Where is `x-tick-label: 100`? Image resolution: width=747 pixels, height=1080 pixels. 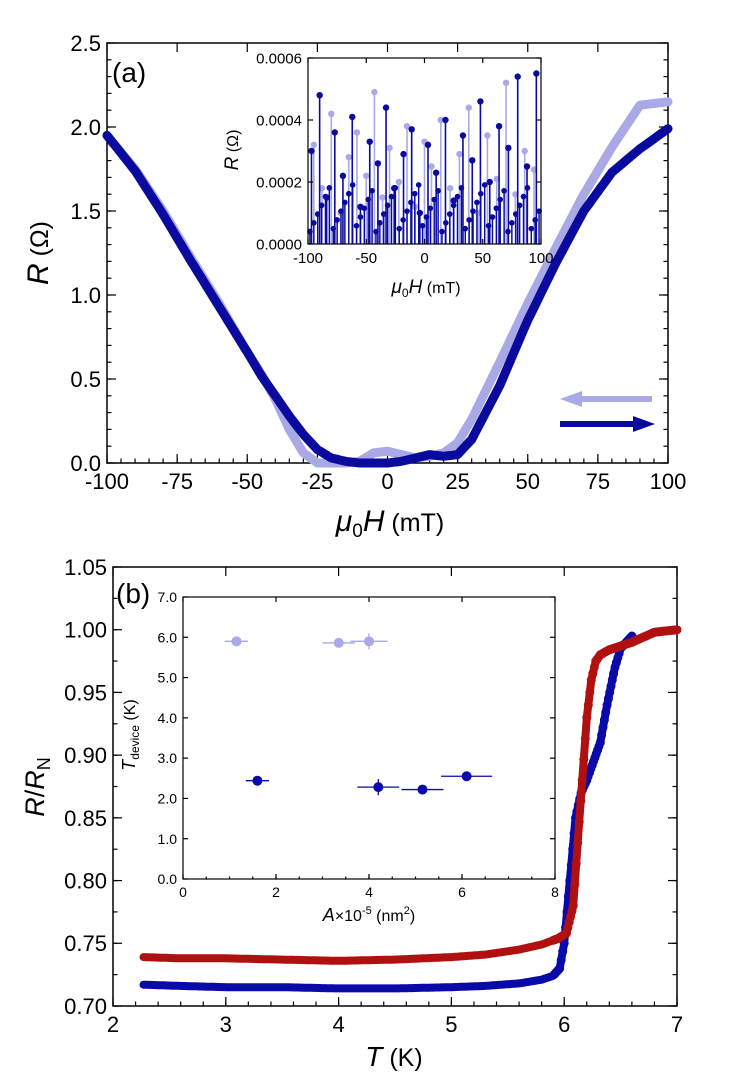
x-tick-label: 100 is located at coordinates (668, 481).